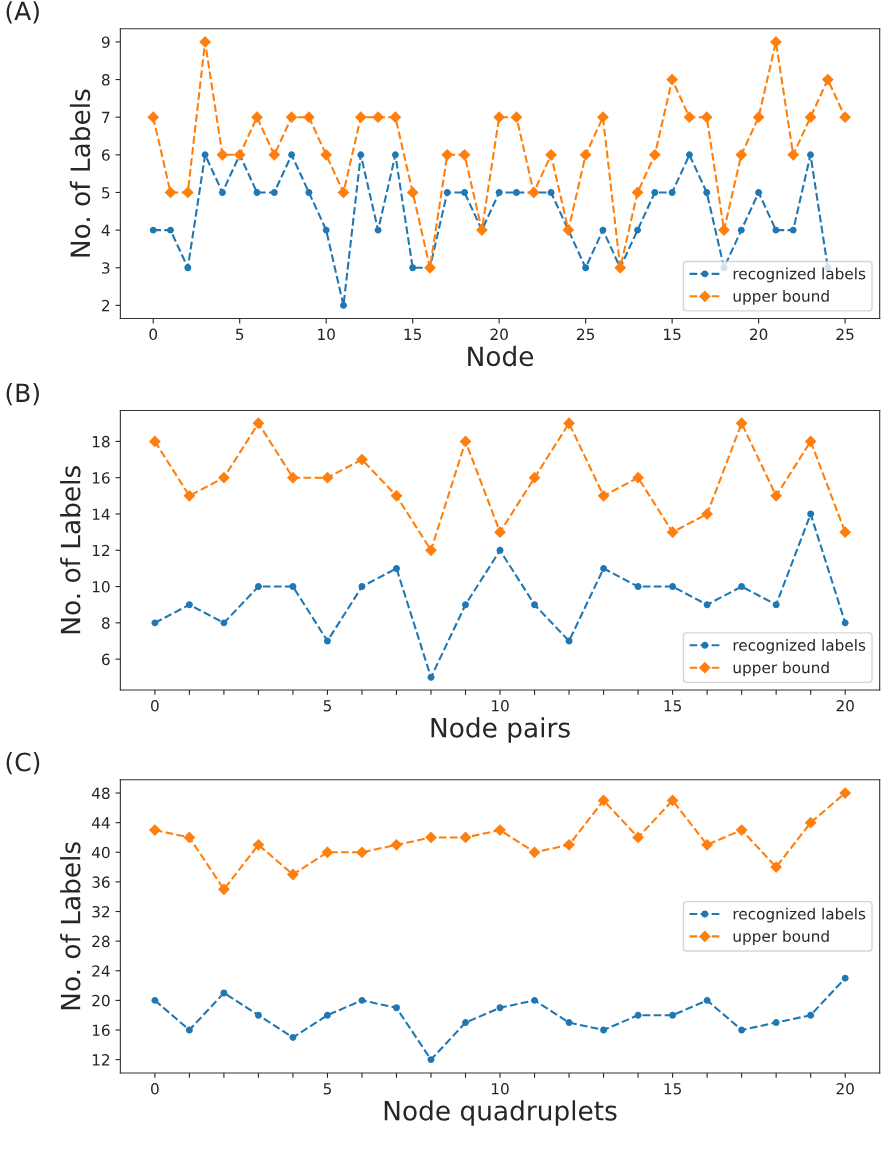 The image size is (885, 1150). I want to click on text: (C), so click(23, 763).